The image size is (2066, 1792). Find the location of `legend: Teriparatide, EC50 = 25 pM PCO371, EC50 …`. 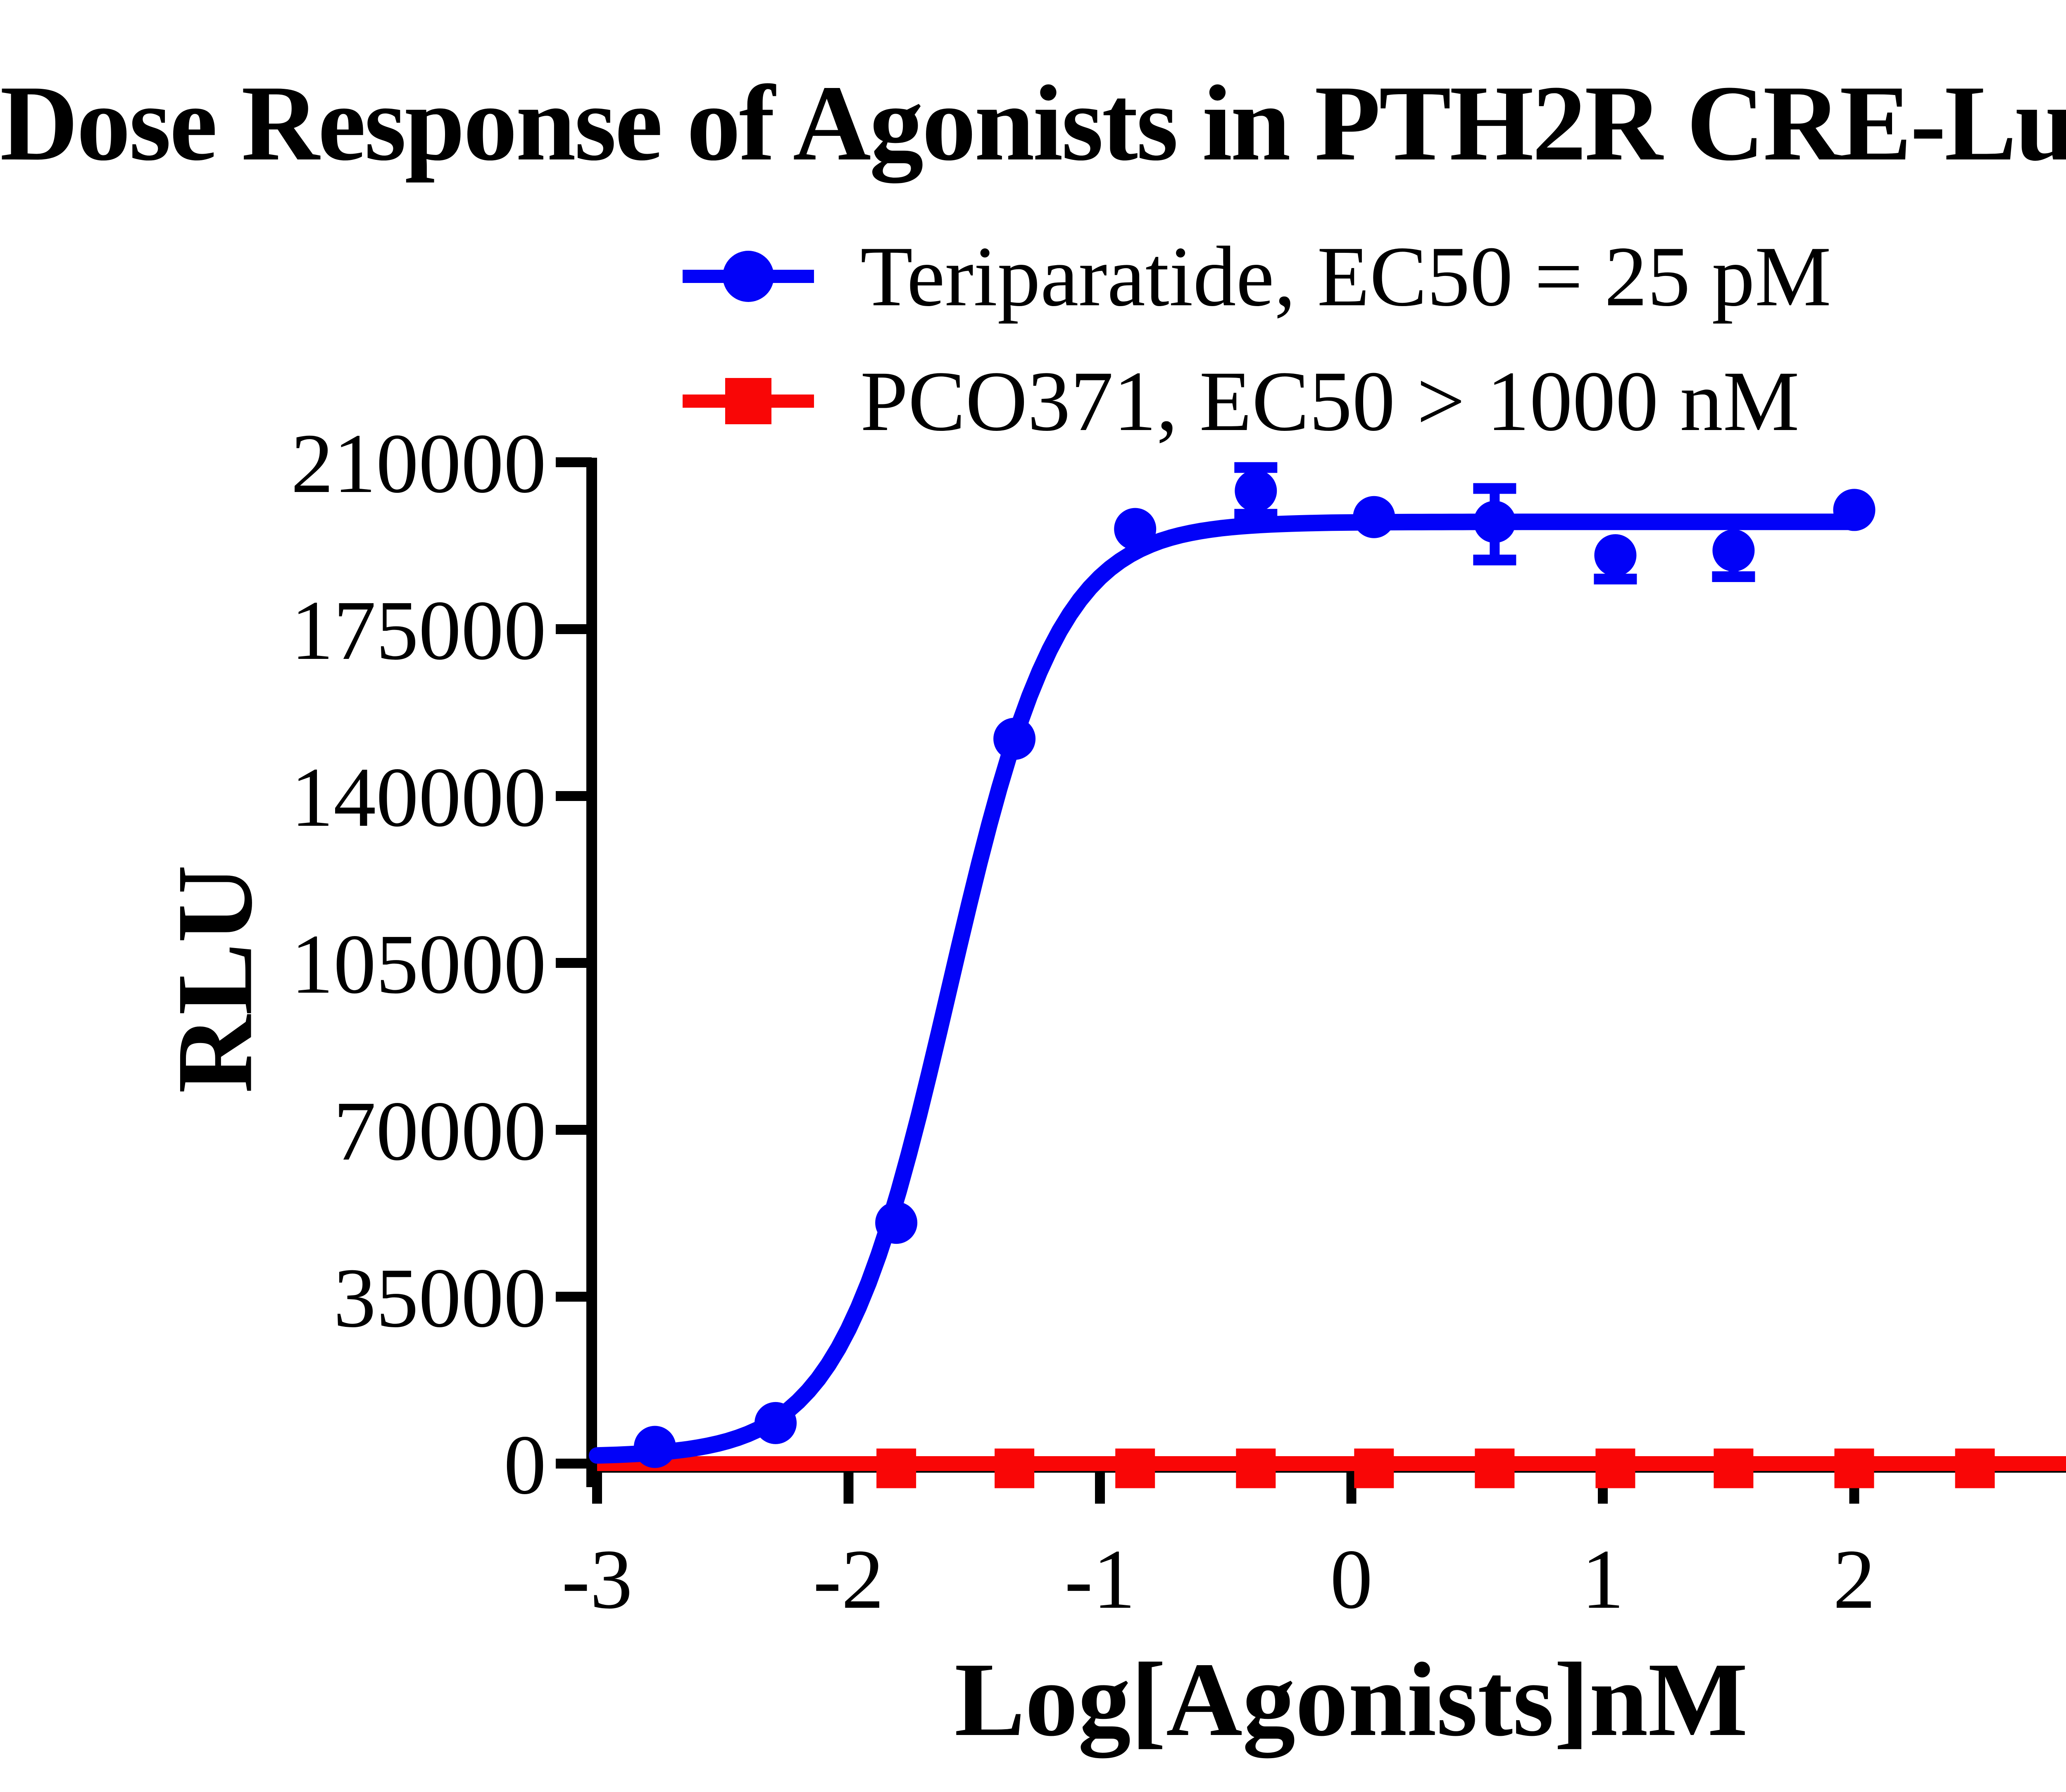

legend: Teriparatide, EC50 = 25 pM PCO371, EC50 … is located at coordinates (1257, 338).